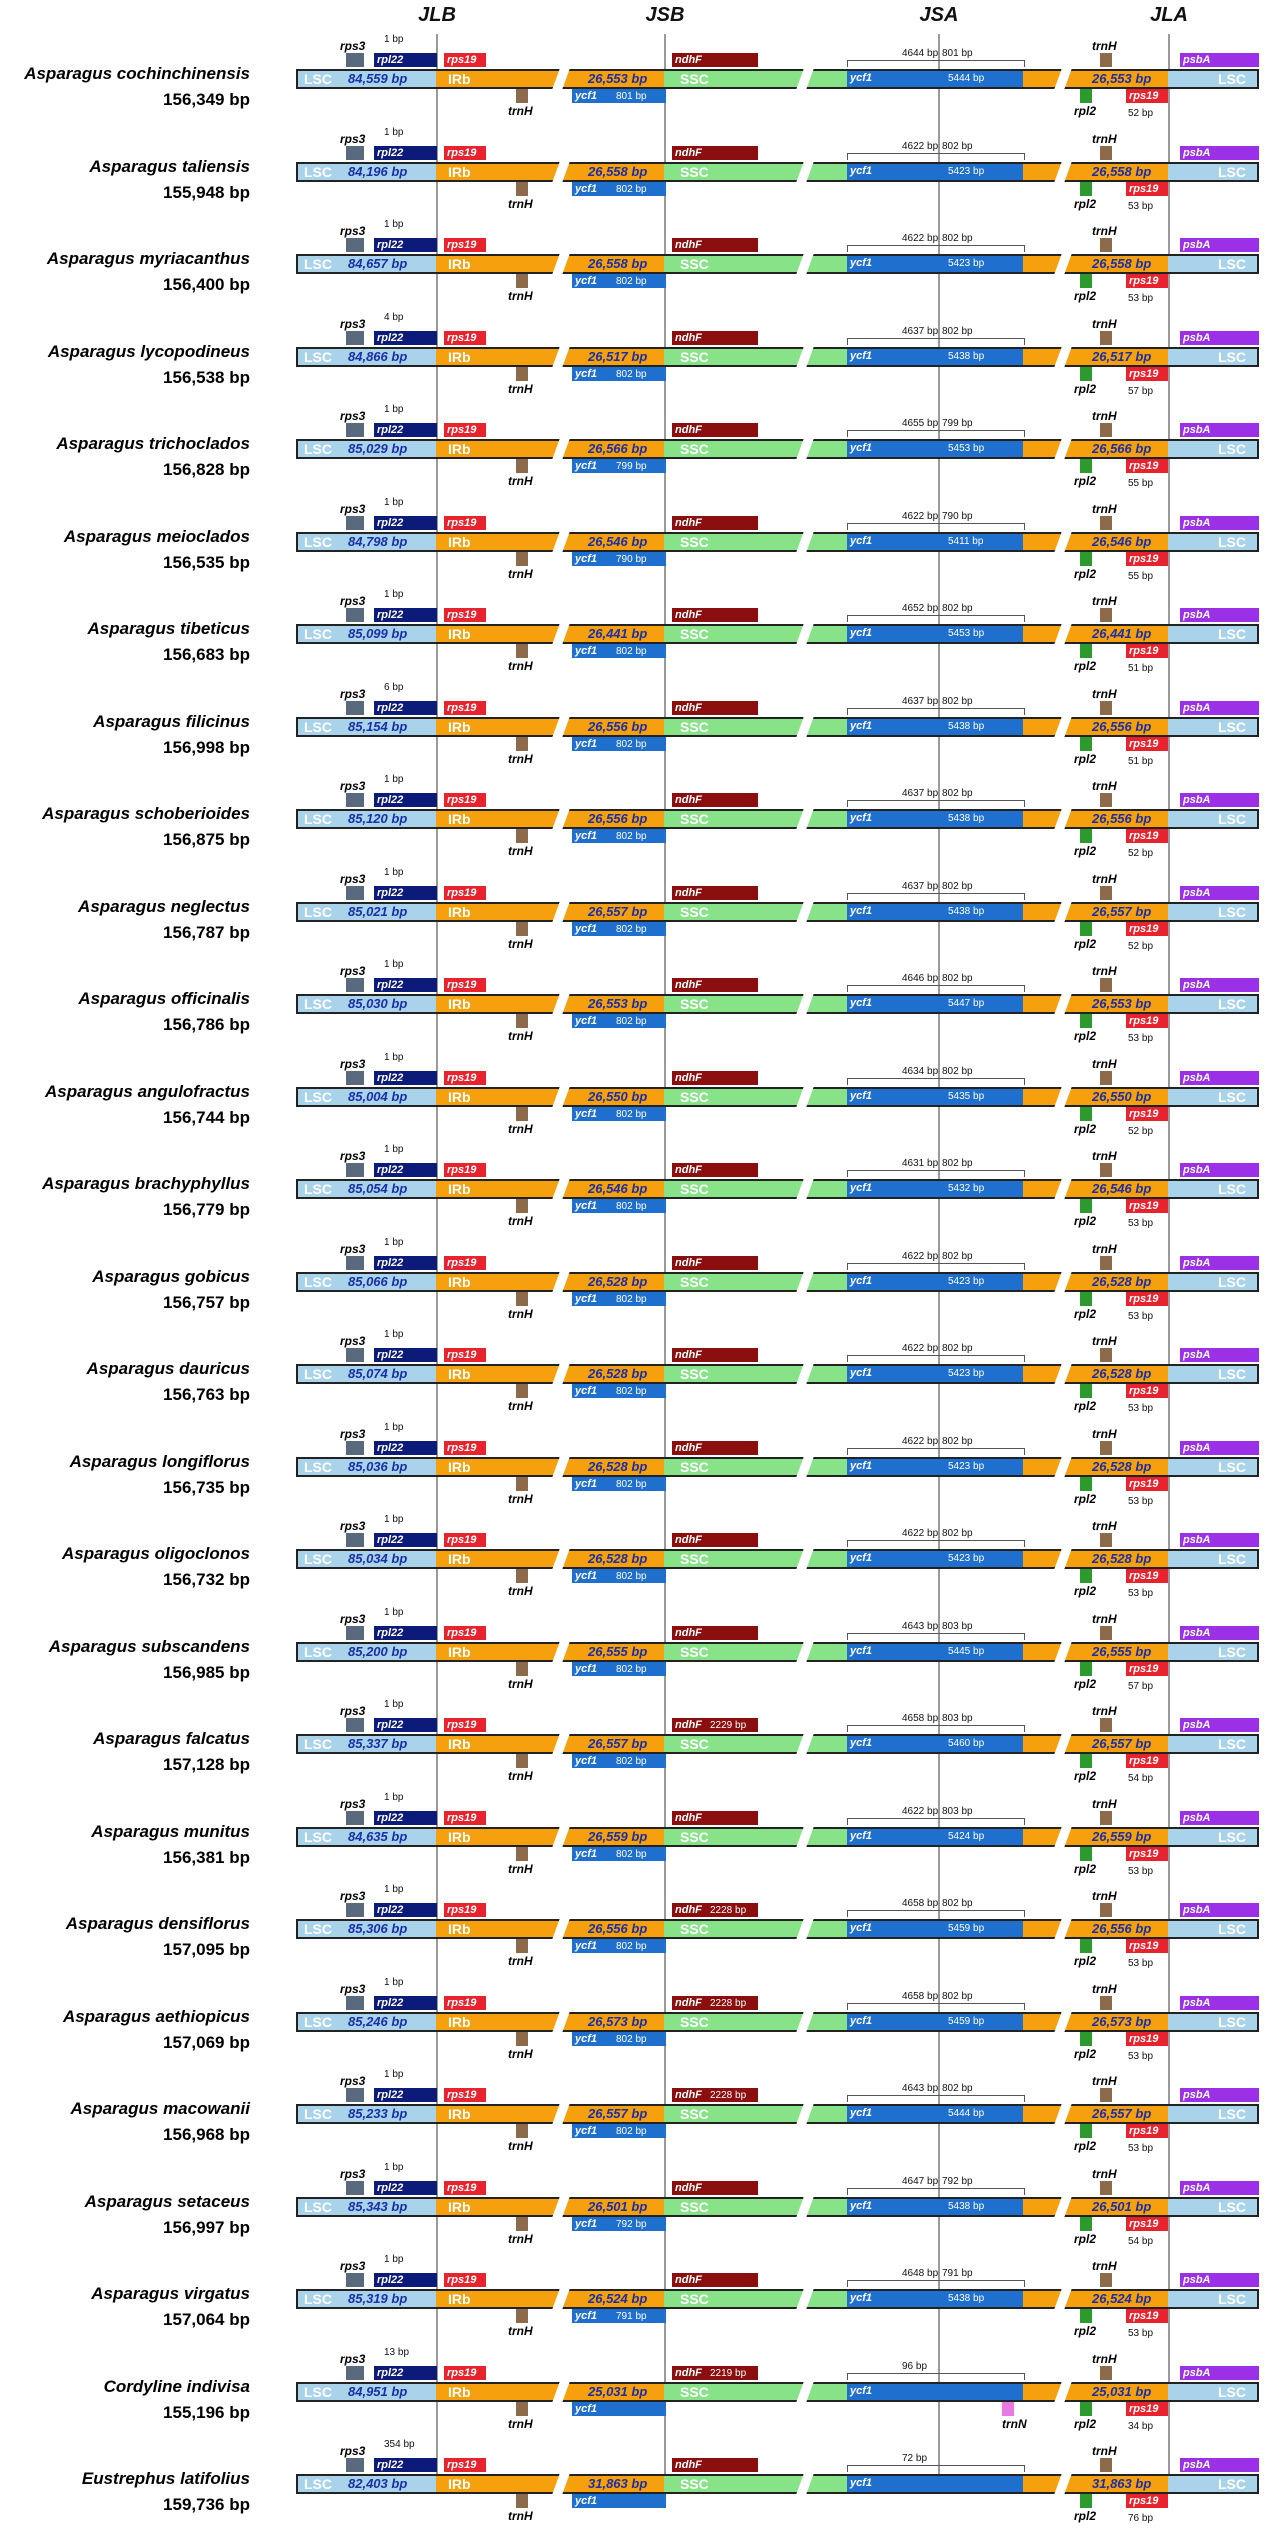  Describe the element at coordinates (631, 559) in the screenshot. I see `ycf1-irb-bp: 790 bp` at that location.